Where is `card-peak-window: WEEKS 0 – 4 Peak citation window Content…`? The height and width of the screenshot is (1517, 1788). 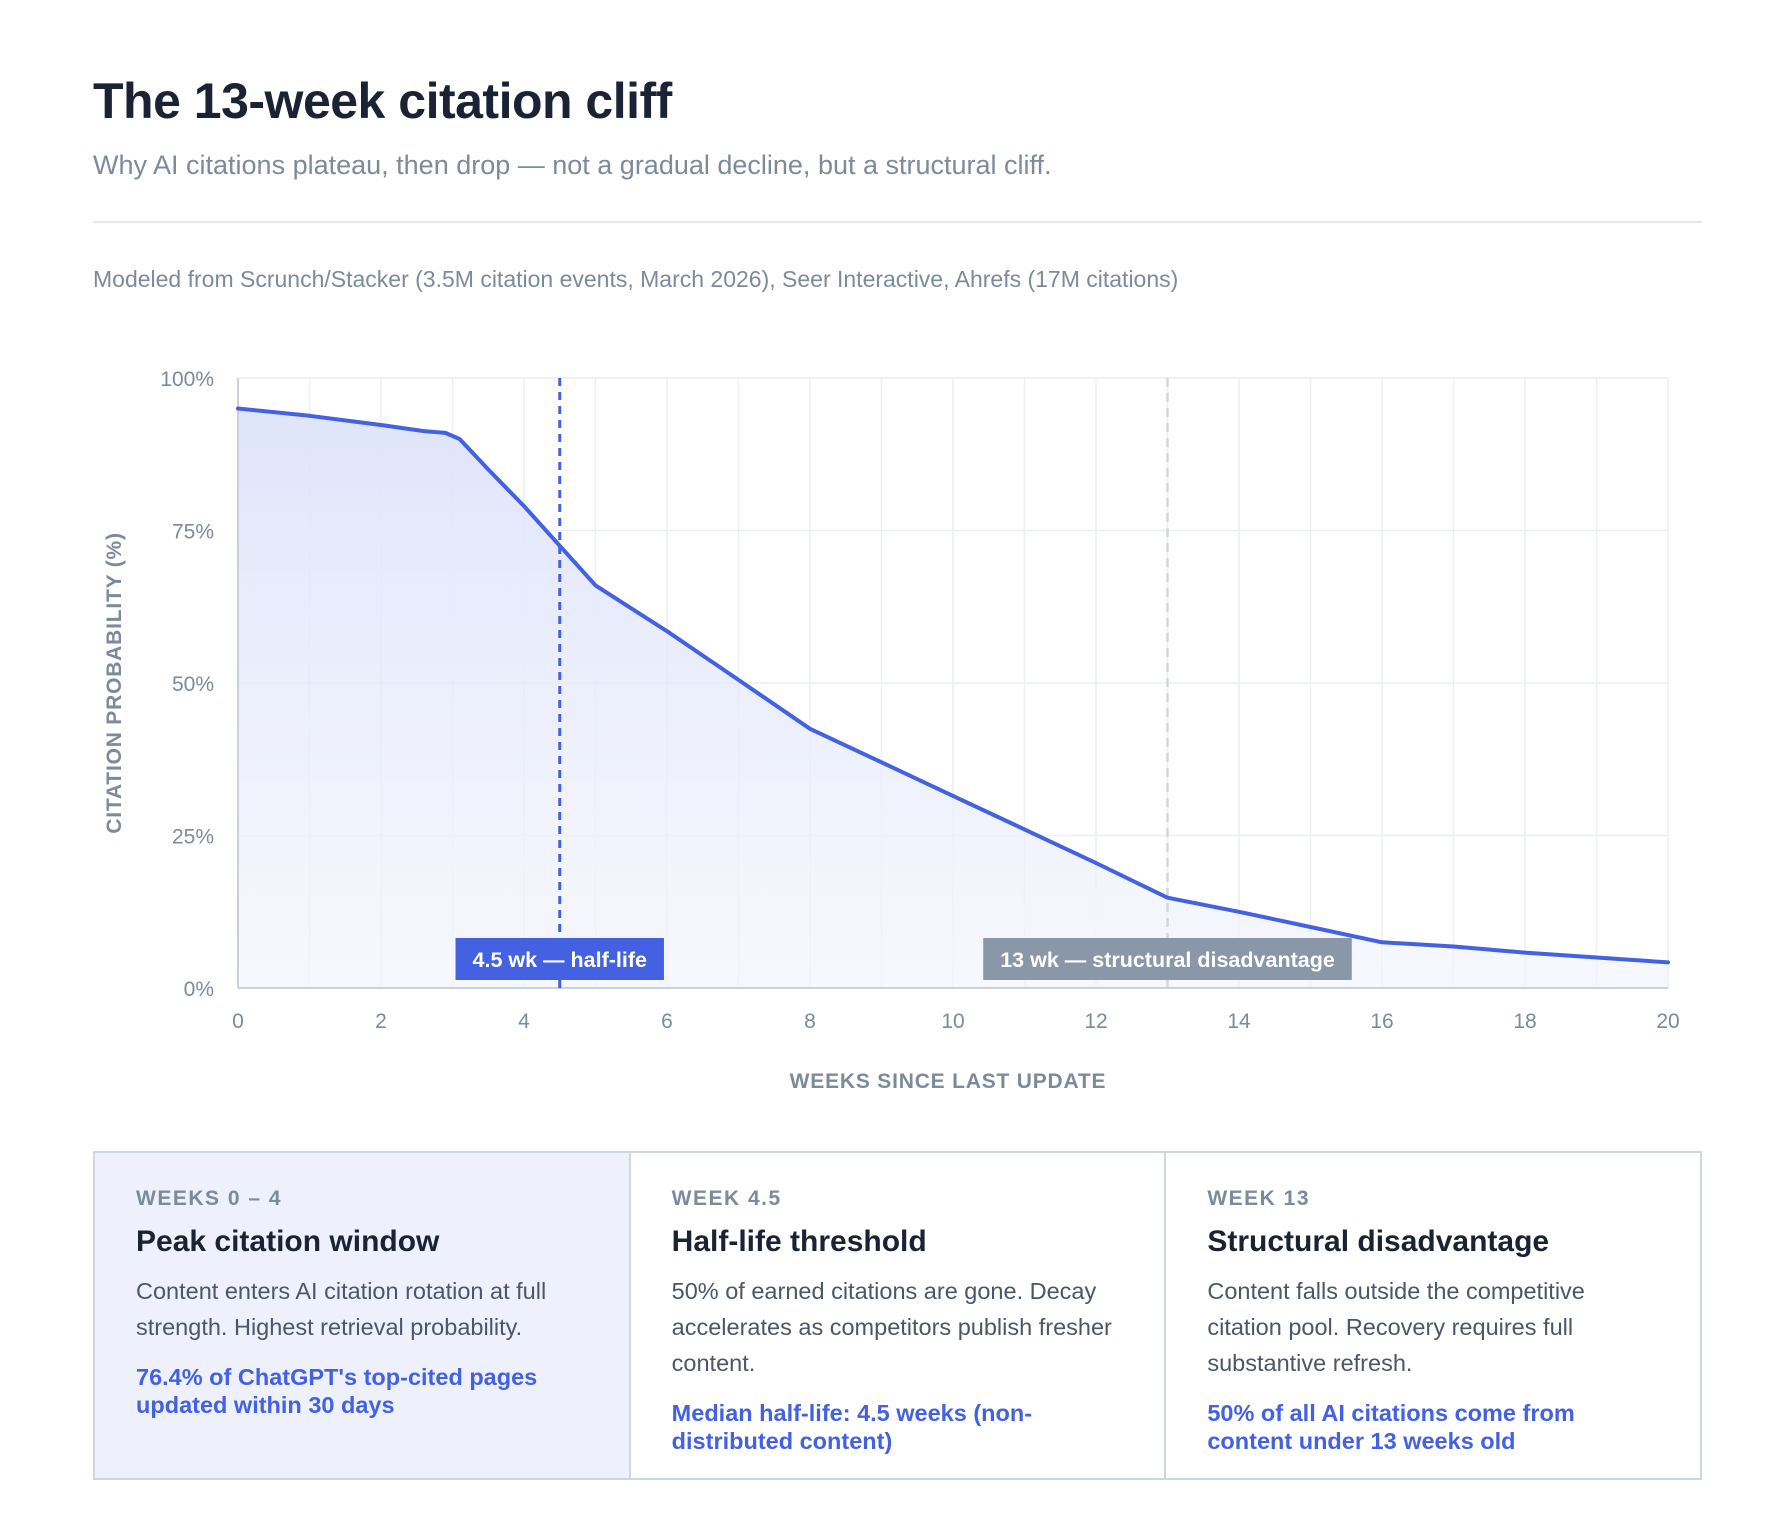
card-peak-window: WEEKS 0 – 4 Peak citation window Content… is located at coordinates (363, 1315).